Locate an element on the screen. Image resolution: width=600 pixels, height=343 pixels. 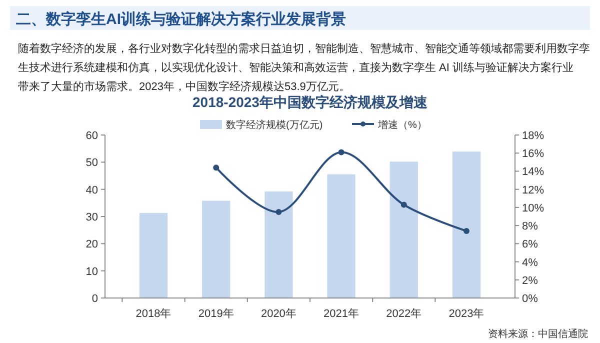
x-tick-label: 2019年 is located at coordinates (216, 314).